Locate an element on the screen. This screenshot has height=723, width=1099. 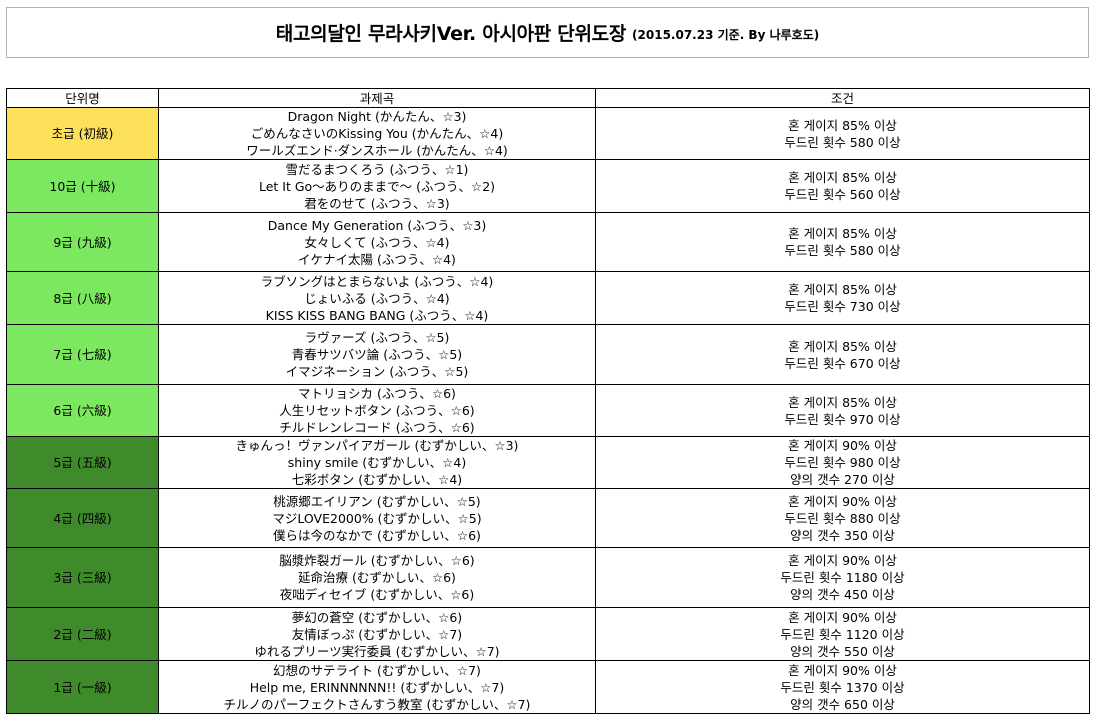
conditions-cell: 혼 게이지 85% 이상 두드린 횟수 580 이상 is located at coordinates (842, 133).